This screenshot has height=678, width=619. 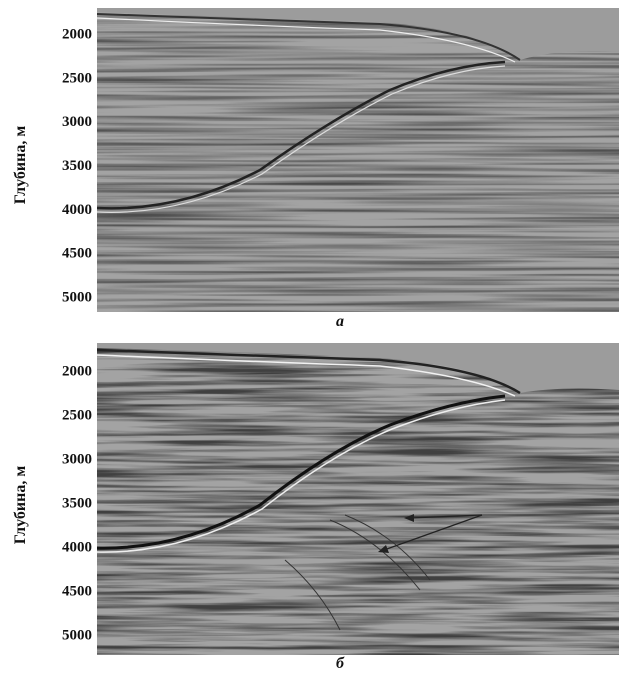 I want to click on panel-caption: б, so click(x=340, y=663).